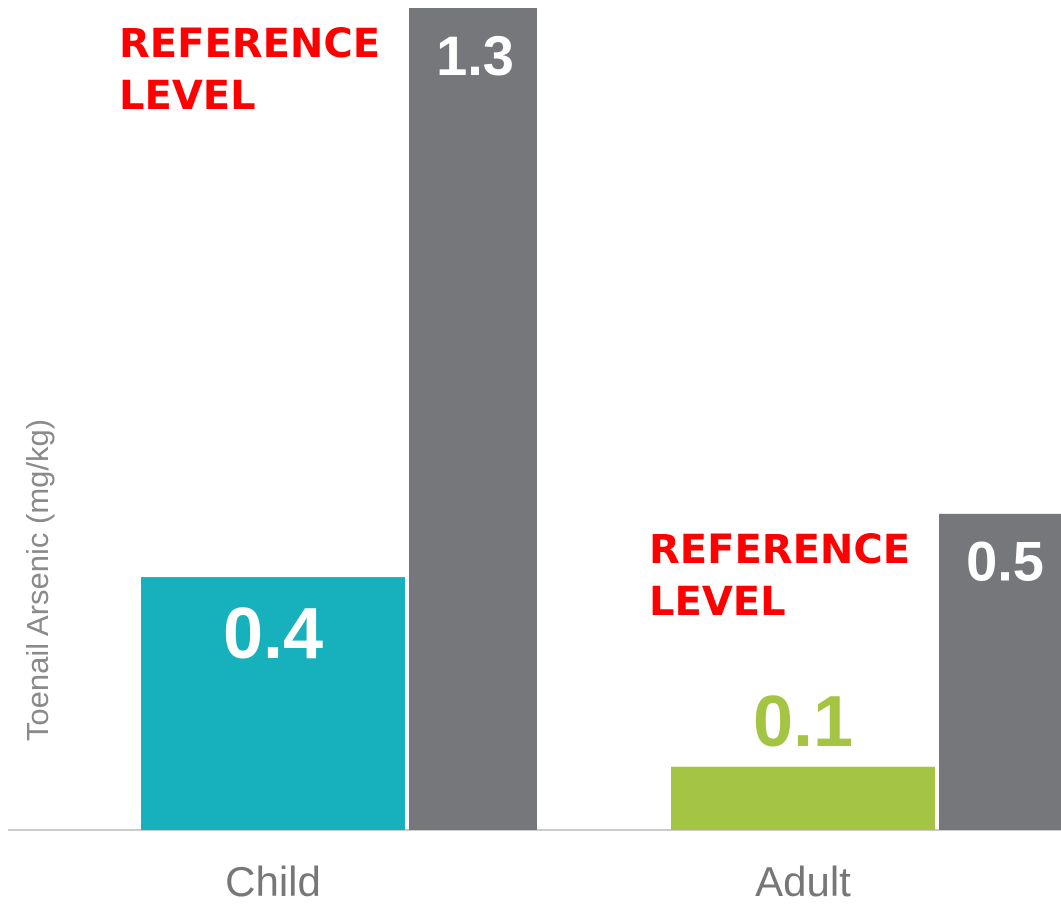  Describe the element at coordinates (803, 722) in the screenshot. I see `value-label: 0.1` at that location.